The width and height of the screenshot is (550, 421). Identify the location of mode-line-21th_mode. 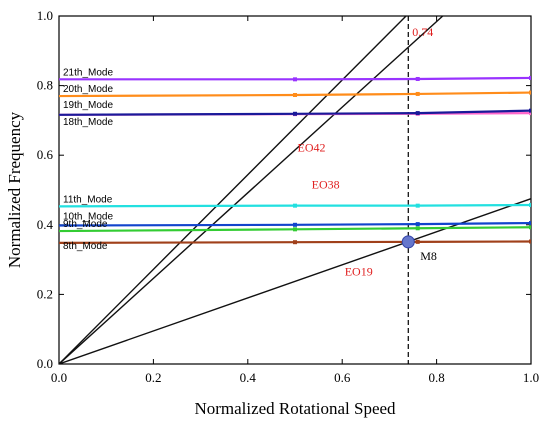
(295, 78).